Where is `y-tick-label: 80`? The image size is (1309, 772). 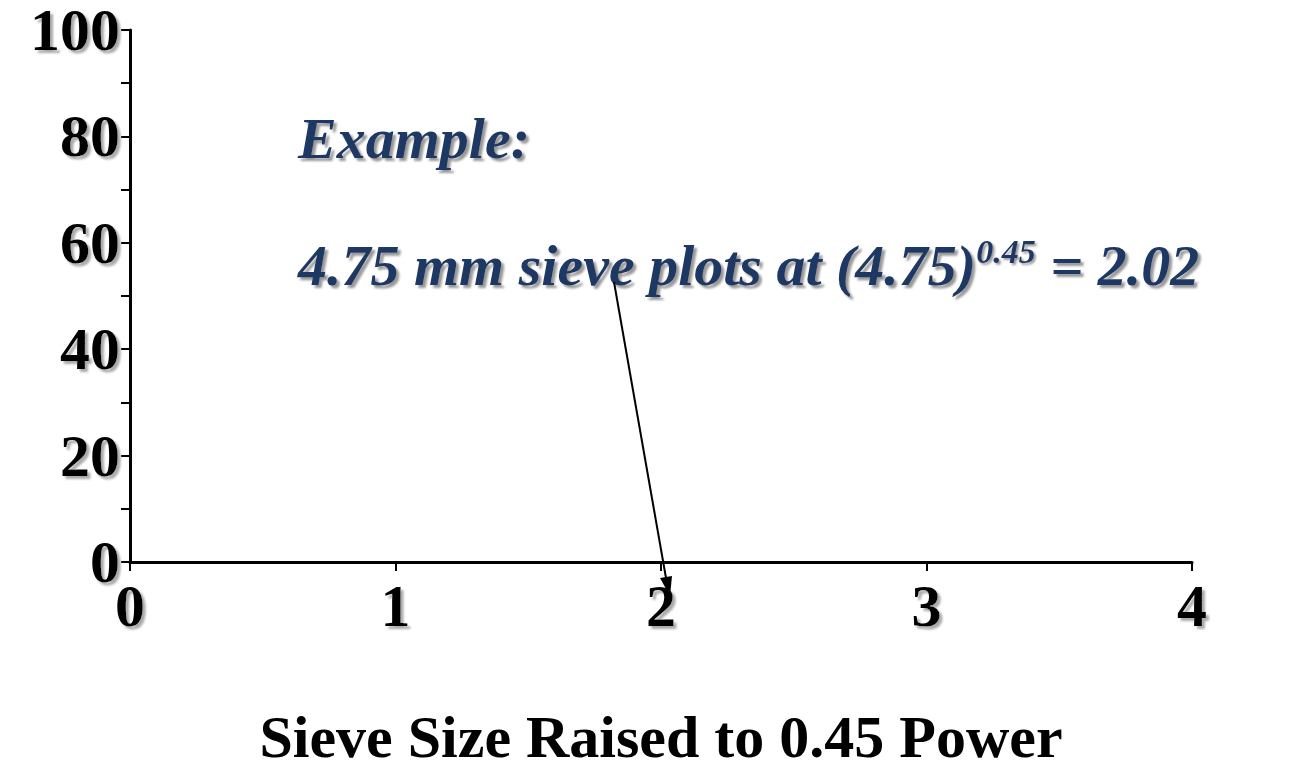
y-tick-label: 80 is located at coordinates (90, 136).